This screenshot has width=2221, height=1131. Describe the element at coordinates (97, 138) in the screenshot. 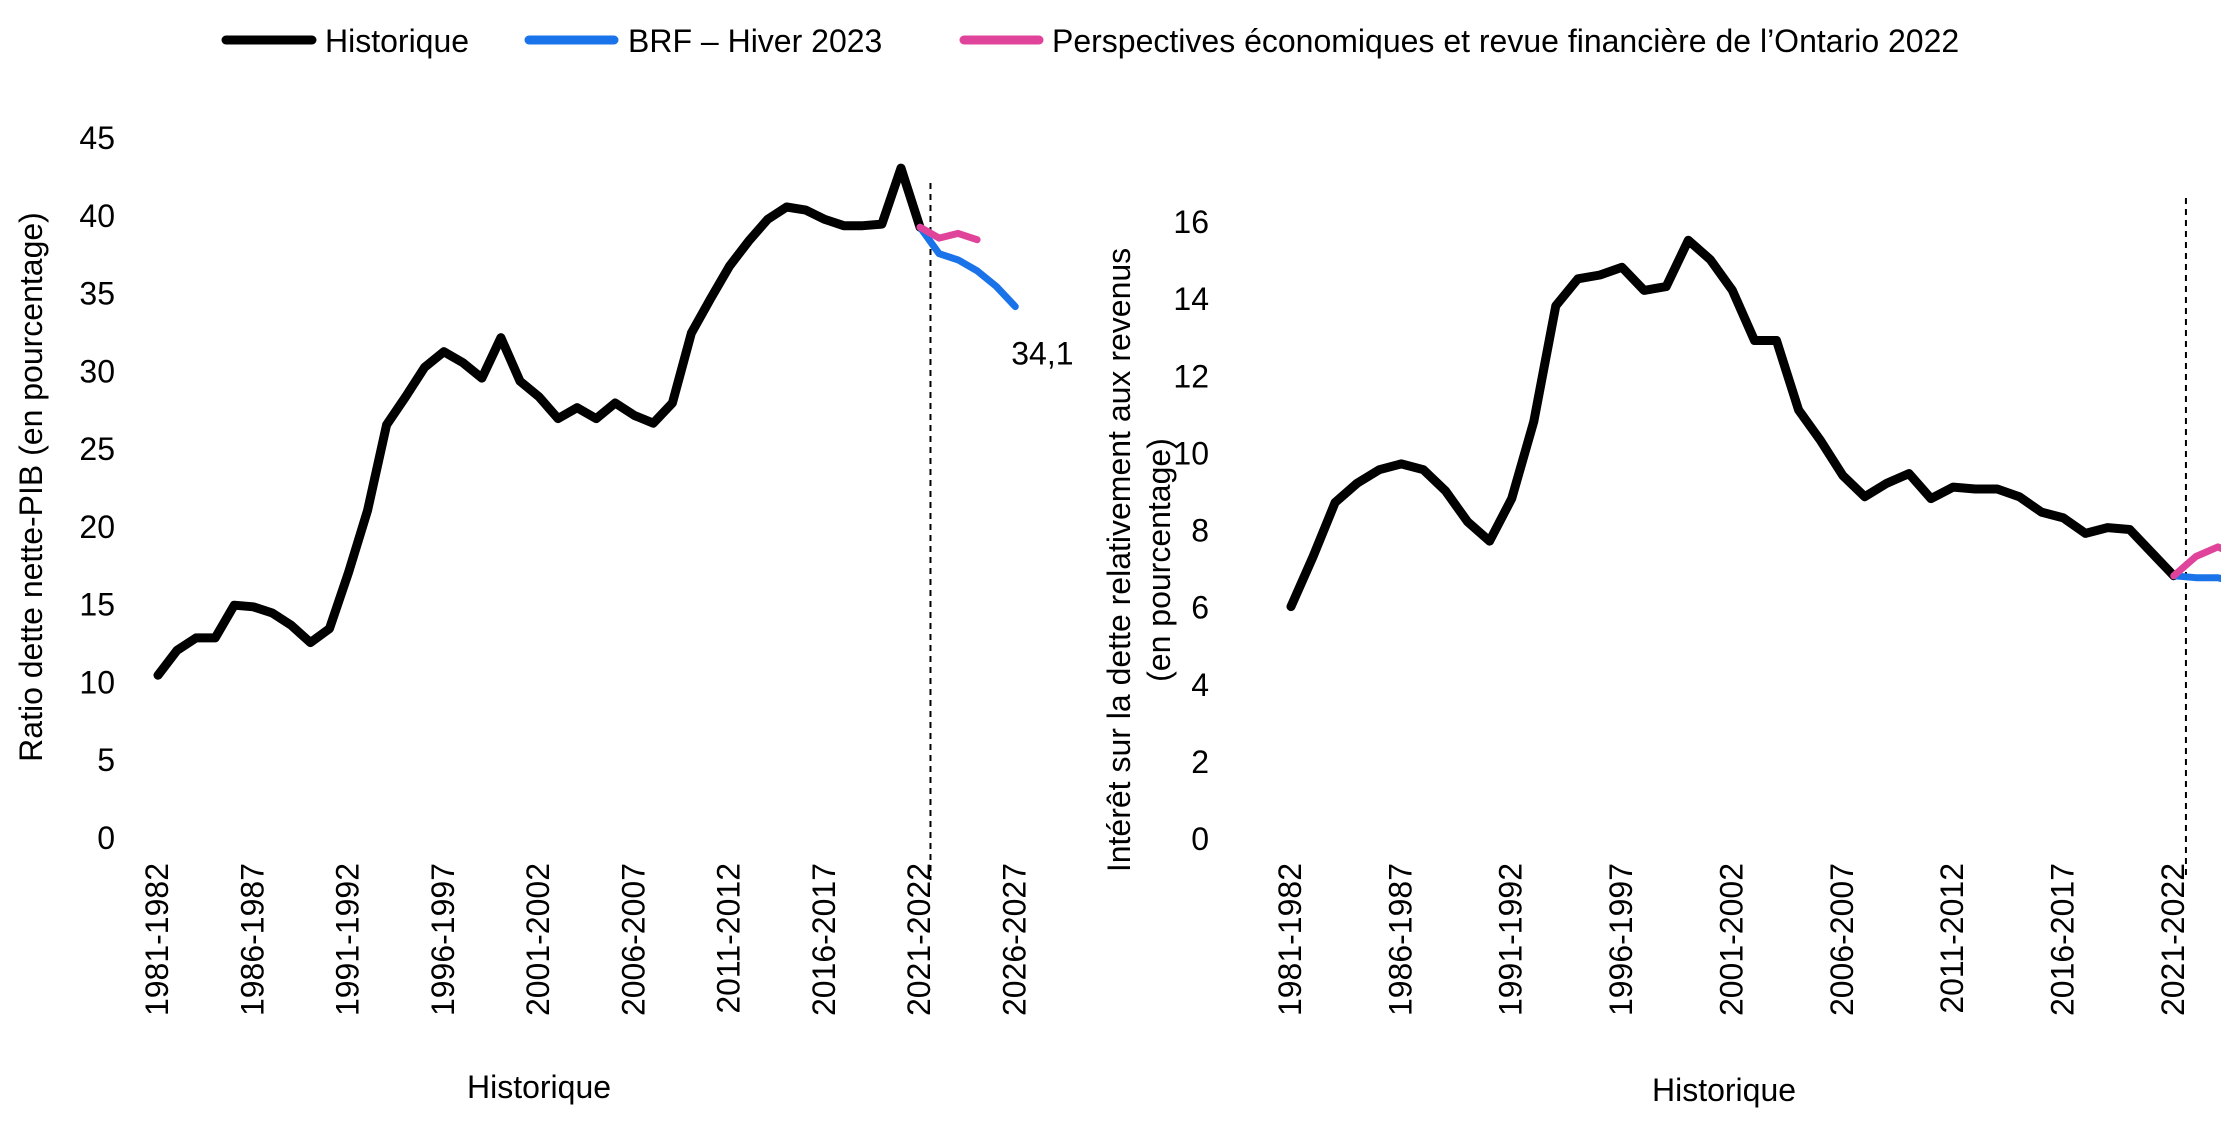

I see `y-tick-label: 45` at that location.